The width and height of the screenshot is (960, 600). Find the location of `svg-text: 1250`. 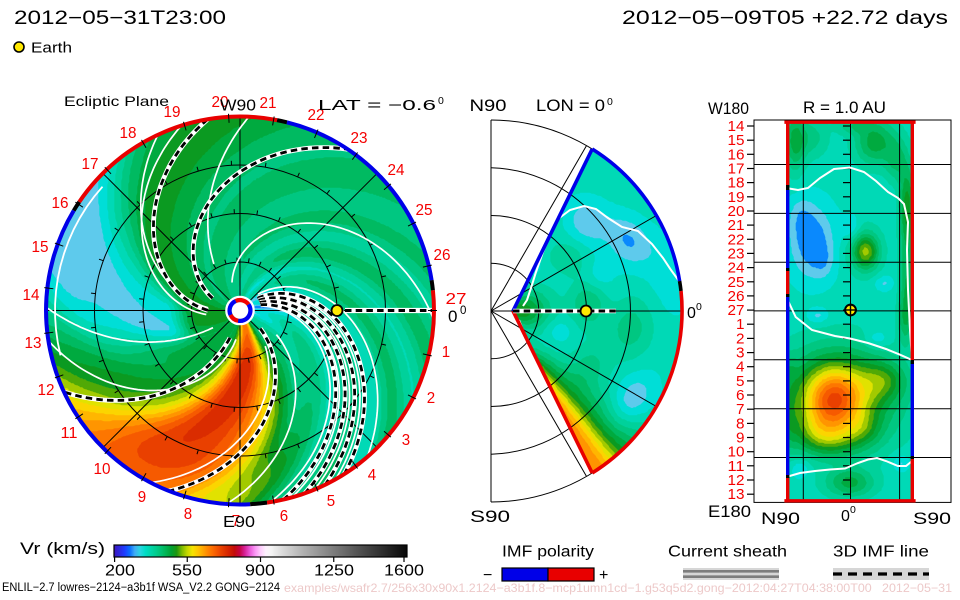

svg-text: 1250 is located at coordinates (334, 571).